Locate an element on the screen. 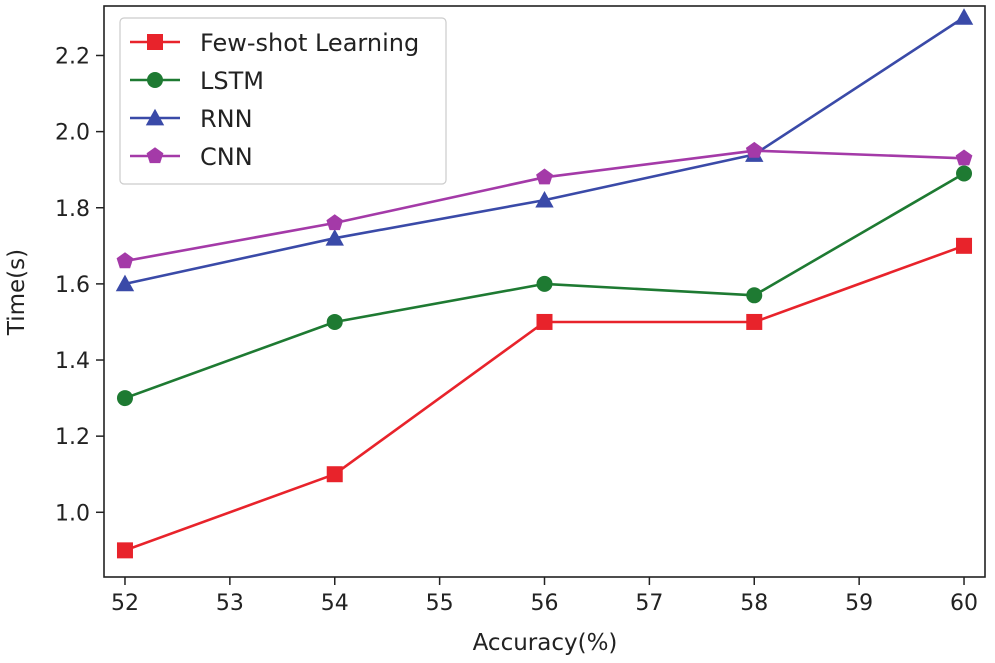  y-axis: 1.0 1.2 1.4 1.6 1.8 2.0 2.2 is located at coordinates (79, 285).